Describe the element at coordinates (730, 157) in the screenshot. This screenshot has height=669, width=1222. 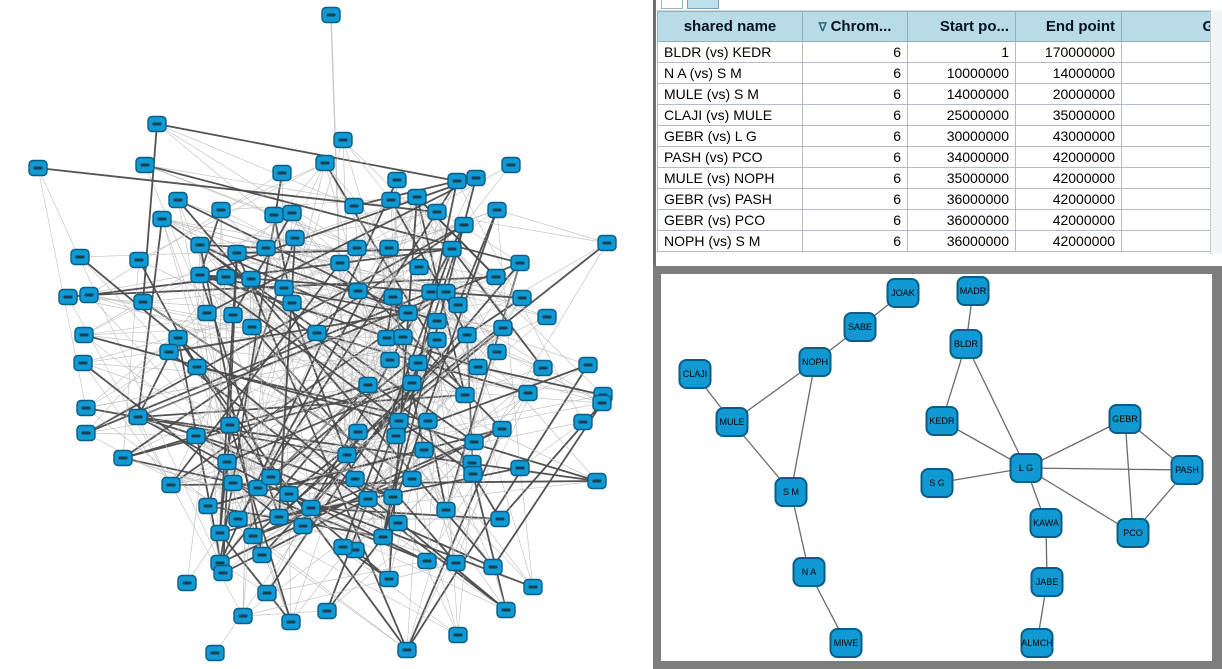
I see `table-cell: PASH (vs) PCO` at that location.